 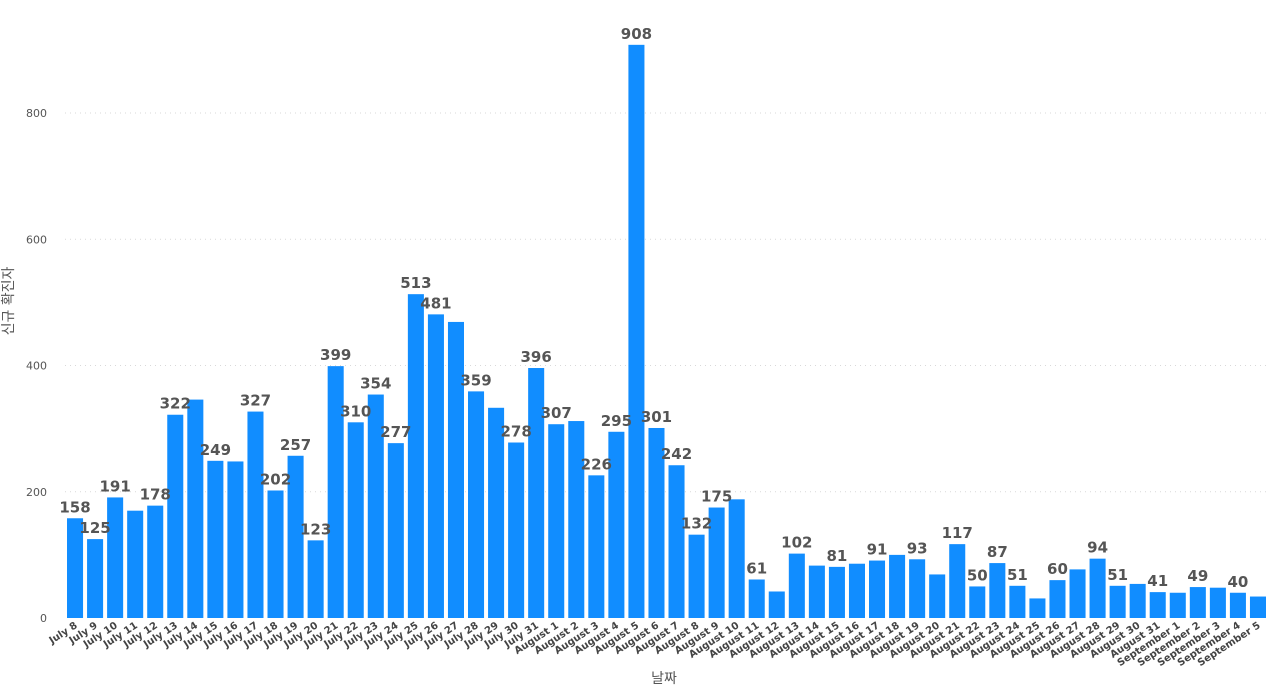 I want to click on data-label: 277, so click(x=395, y=432).